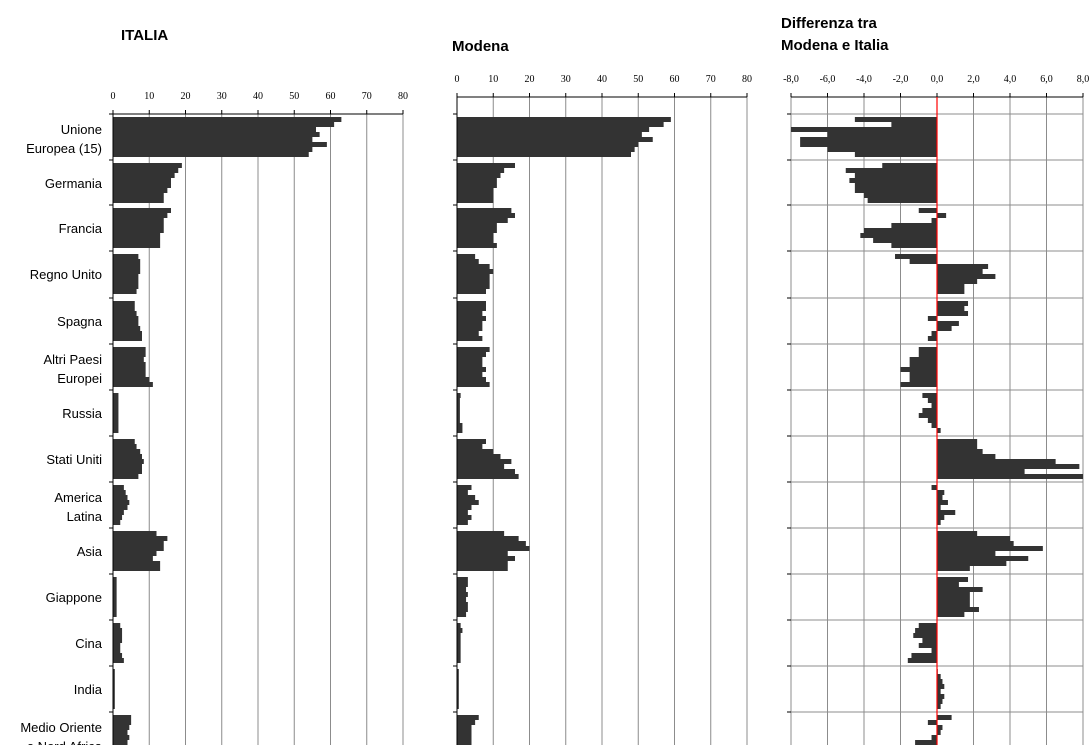 The width and height of the screenshot is (1090, 745). I want to click on x-tick-label: 20, so click(186, 96).